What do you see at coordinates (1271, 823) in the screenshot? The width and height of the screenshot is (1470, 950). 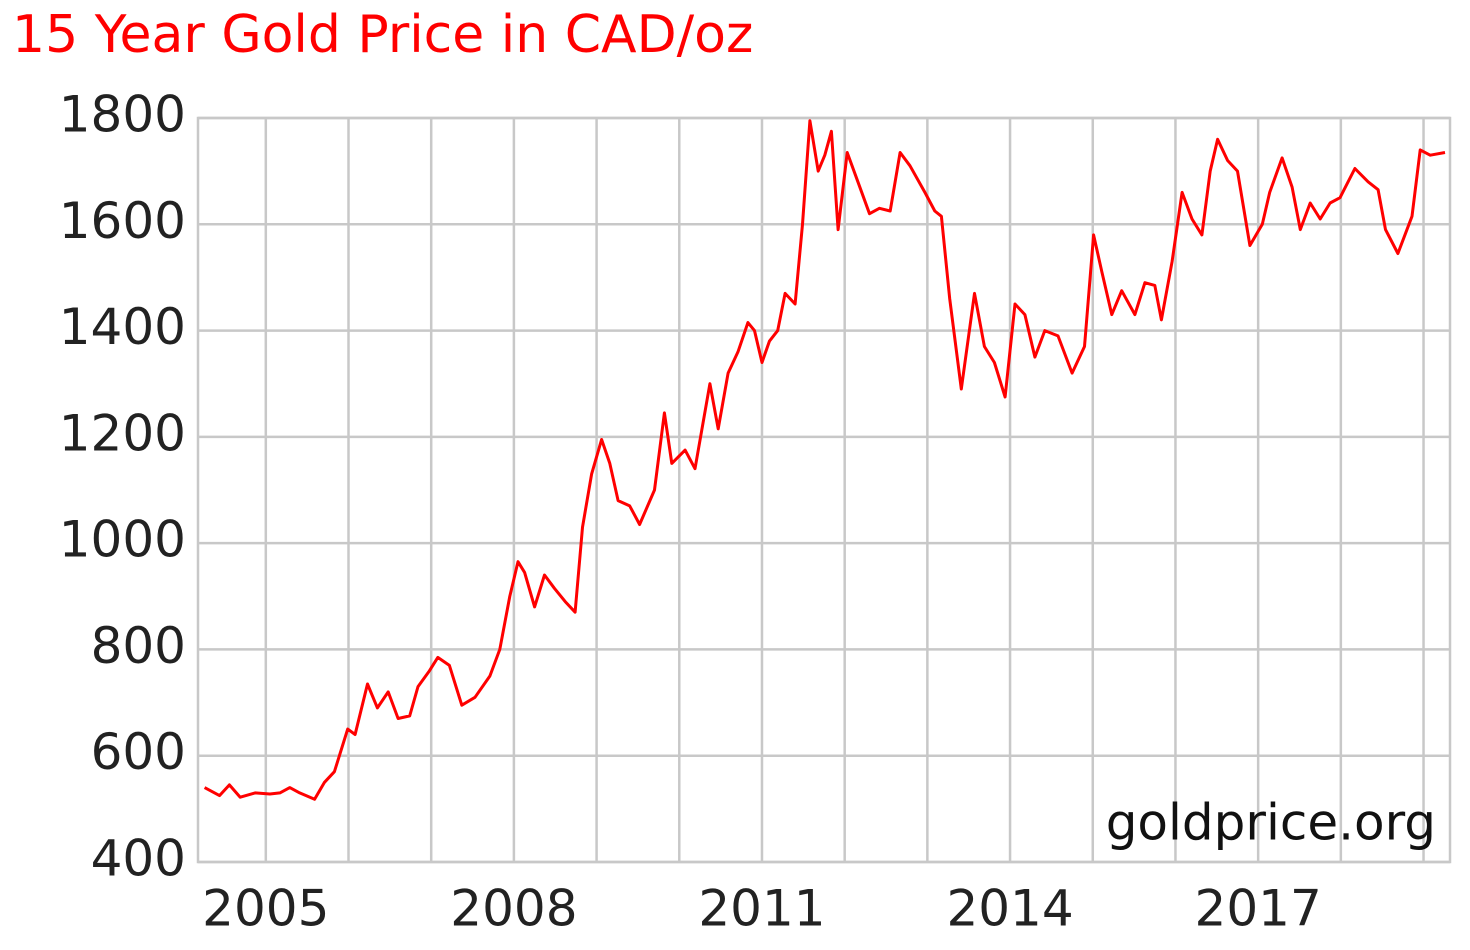 I see `watermark: goldprice.org` at bounding box center [1271, 823].